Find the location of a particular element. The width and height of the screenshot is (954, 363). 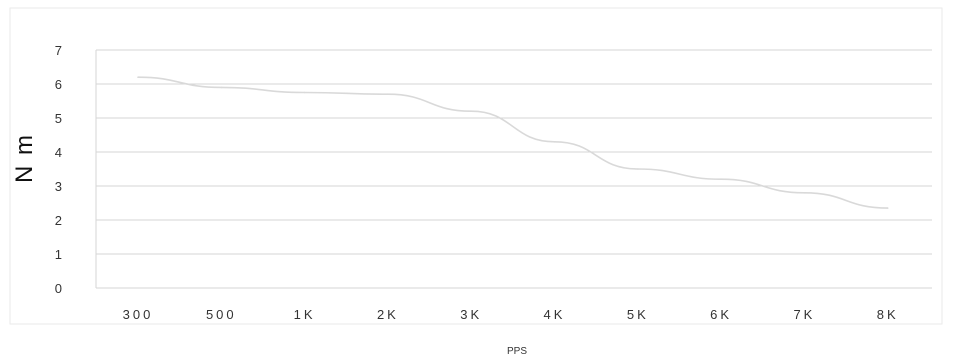

y-tick-label: 2 is located at coordinates (58, 220).